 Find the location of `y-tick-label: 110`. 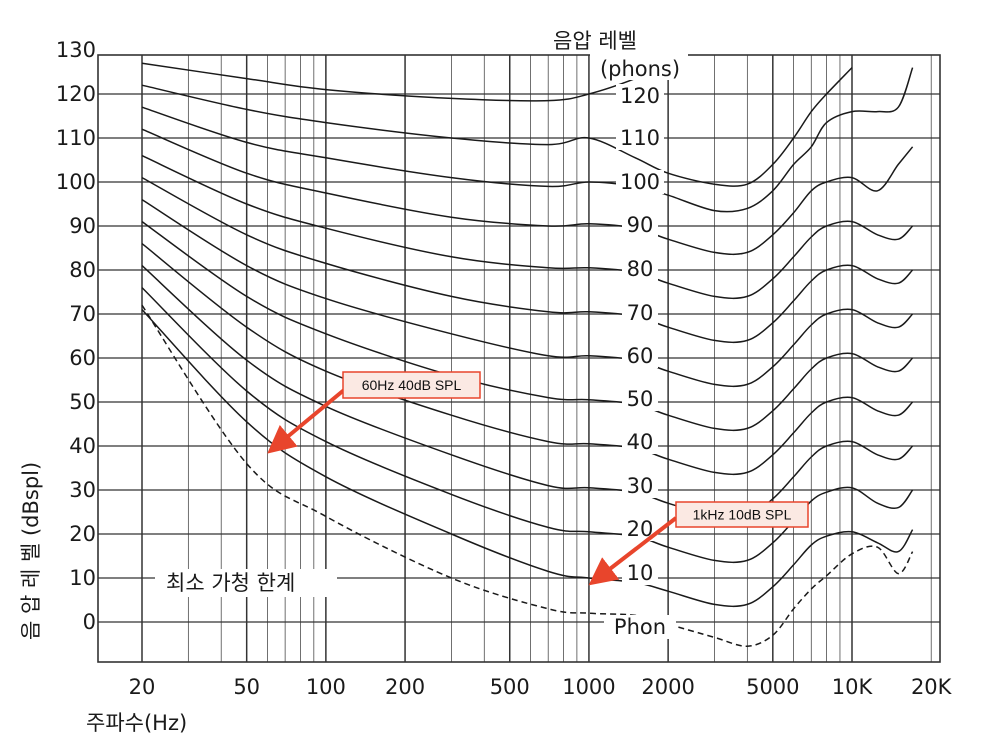

y-tick-label: 110 is located at coordinates (76, 138).